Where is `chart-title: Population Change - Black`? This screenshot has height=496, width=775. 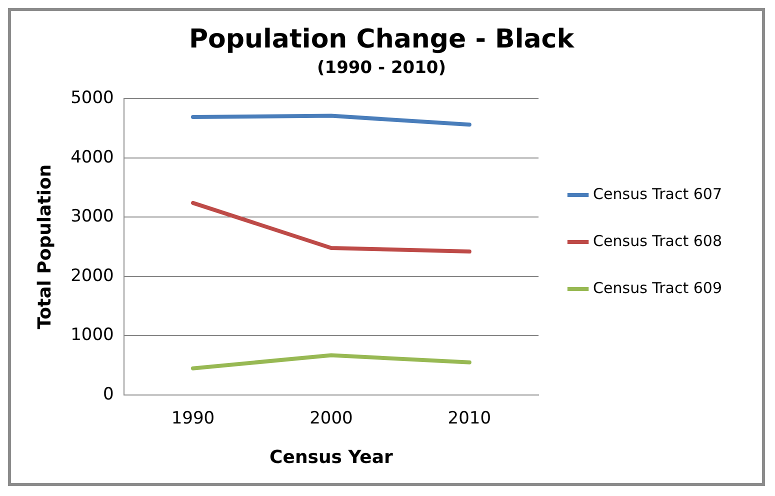
chart-title: Population Change - Black is located at coordinates (381, 39).